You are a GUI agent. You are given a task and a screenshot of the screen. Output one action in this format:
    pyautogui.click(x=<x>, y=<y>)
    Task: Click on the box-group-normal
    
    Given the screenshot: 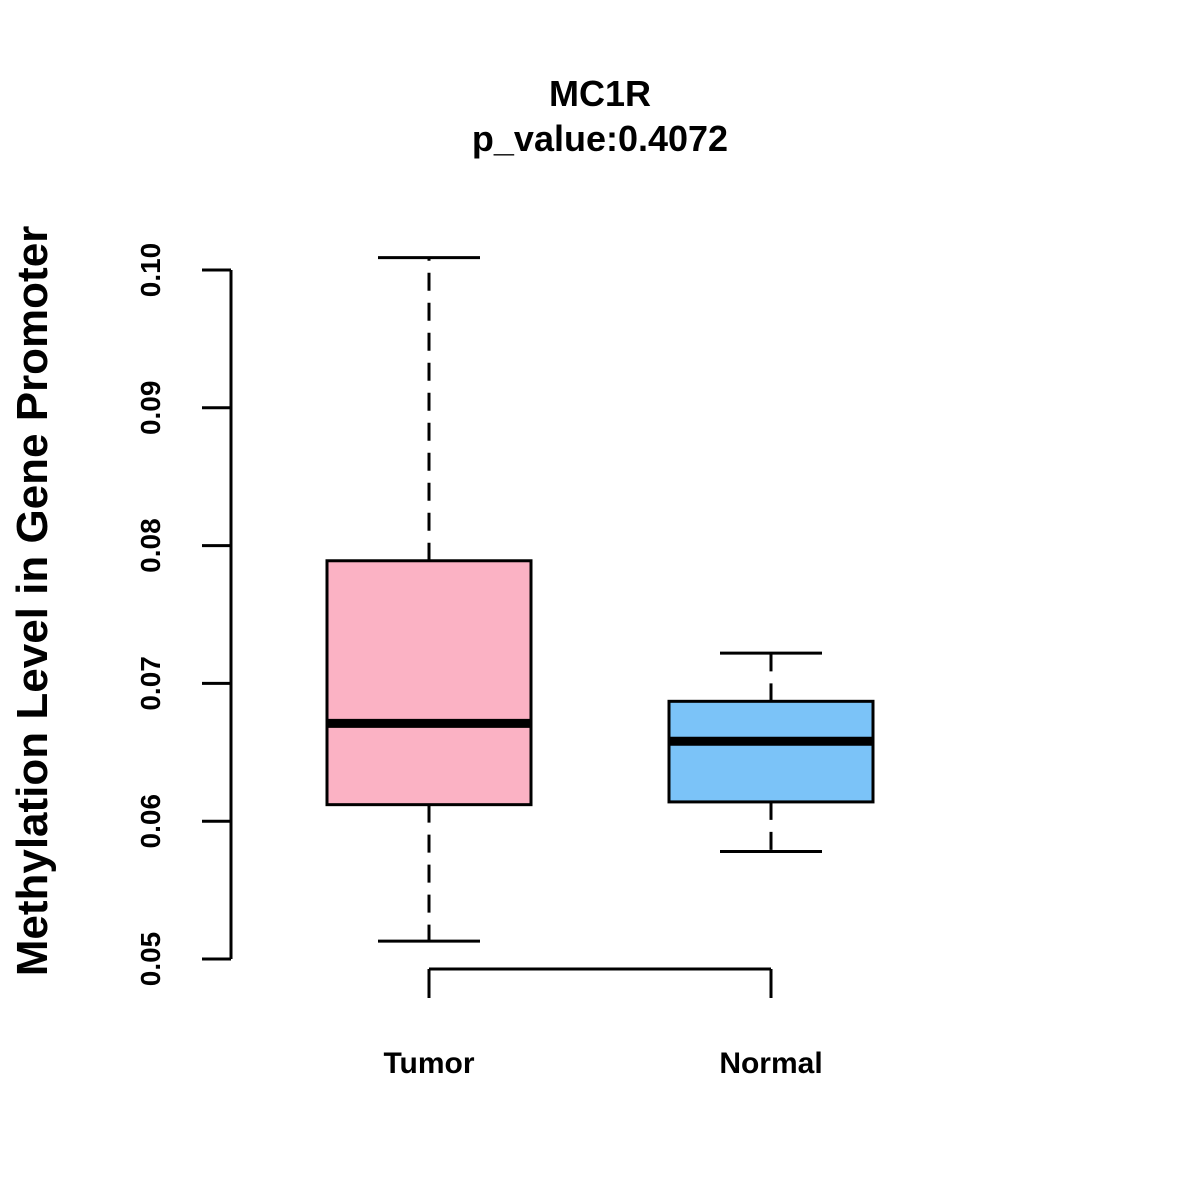 What is the action you would take?
    pyautogui.click(x=771, y=752)
    